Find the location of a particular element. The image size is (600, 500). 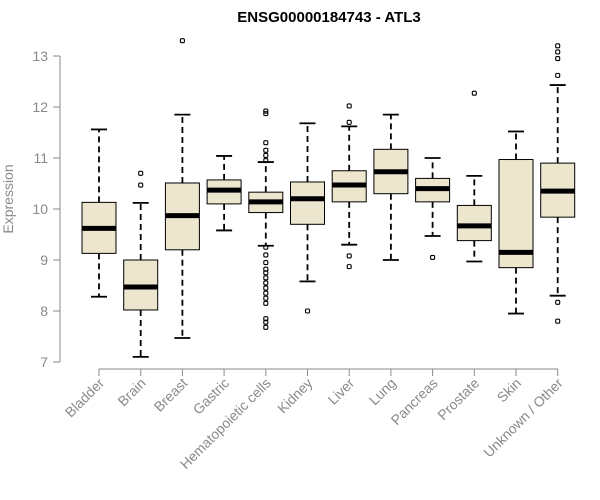

category-label: Liver is located at coordinates (341, 391).